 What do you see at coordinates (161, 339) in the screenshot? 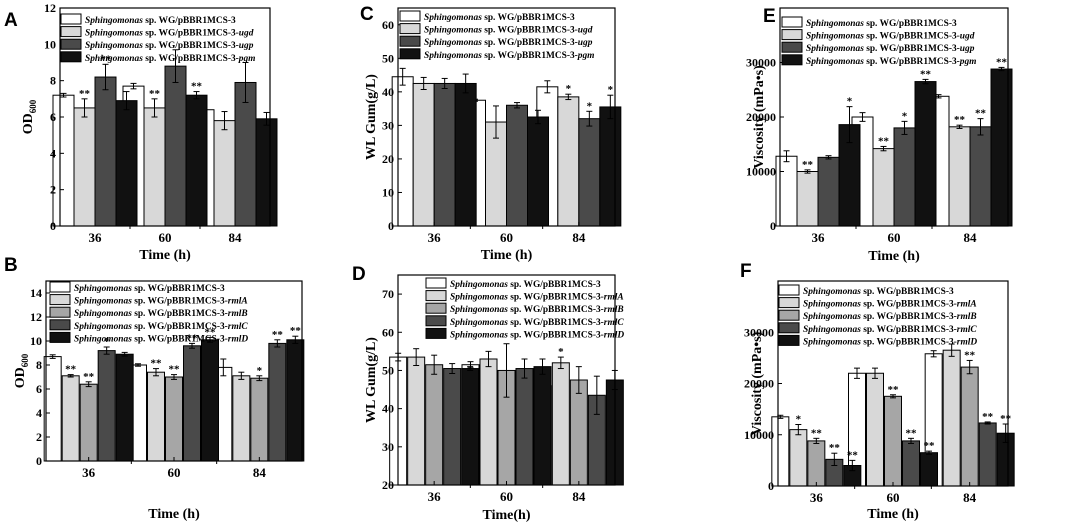
I see `legend-entry: Sphingomonas sp. WG/pBBR1MCS-3-rmlD` at bounding box center [161, 339].